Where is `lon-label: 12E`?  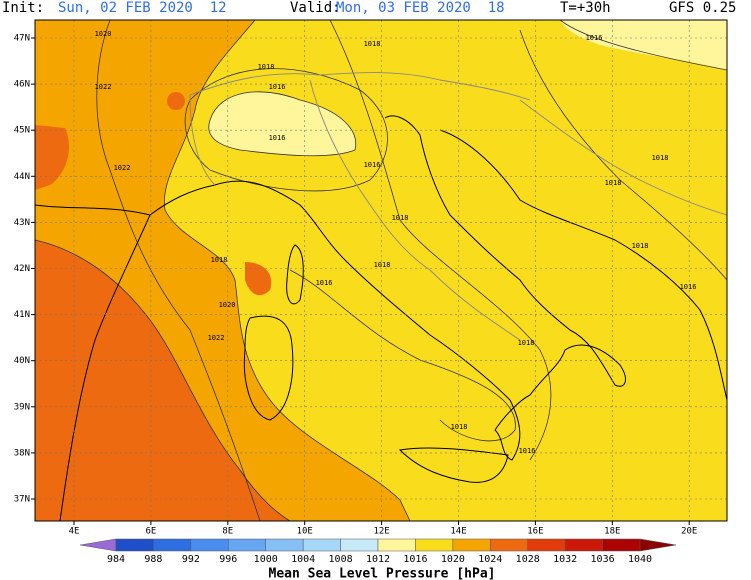
lon-label: 12E is located at coordinates (381, 532).